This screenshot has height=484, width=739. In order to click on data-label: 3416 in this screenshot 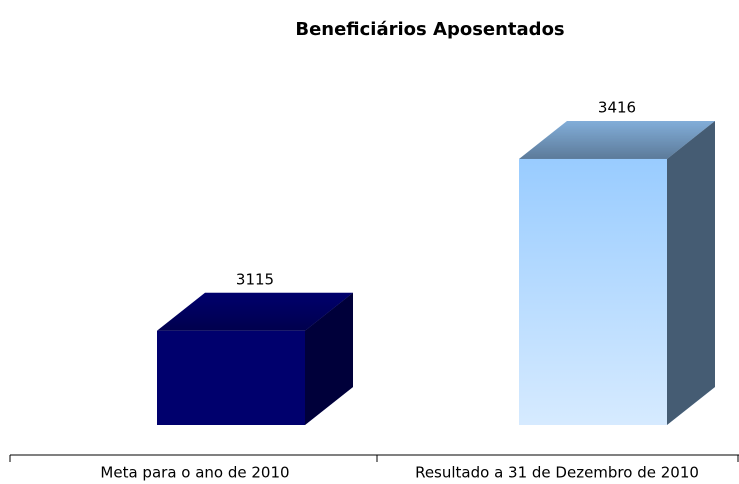, I will do `click(617, 107)`.